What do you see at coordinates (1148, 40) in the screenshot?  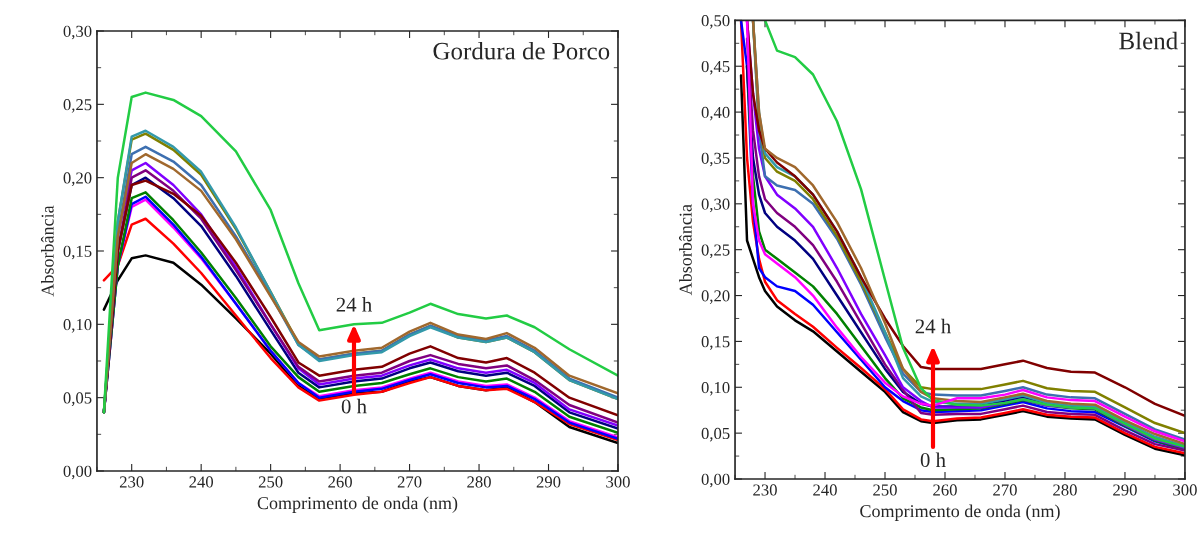 I see `chart-title: Blend` at bounding box center [1148, 40].